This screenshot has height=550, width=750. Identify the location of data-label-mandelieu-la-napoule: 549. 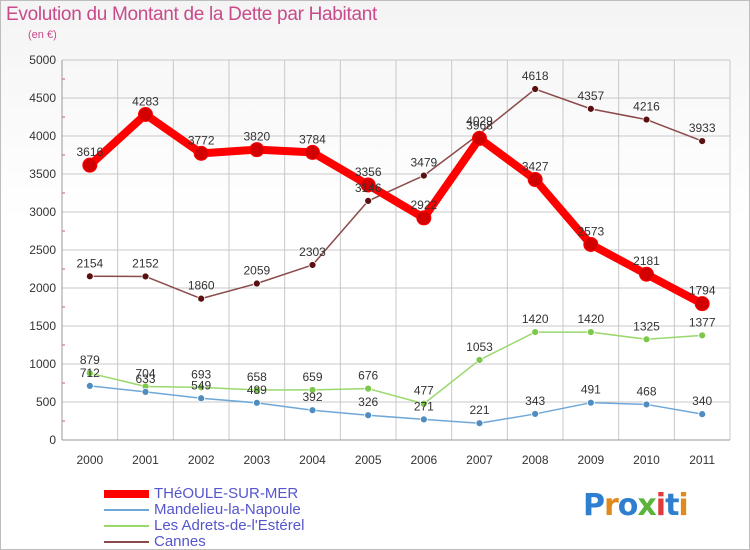
(201, 385).